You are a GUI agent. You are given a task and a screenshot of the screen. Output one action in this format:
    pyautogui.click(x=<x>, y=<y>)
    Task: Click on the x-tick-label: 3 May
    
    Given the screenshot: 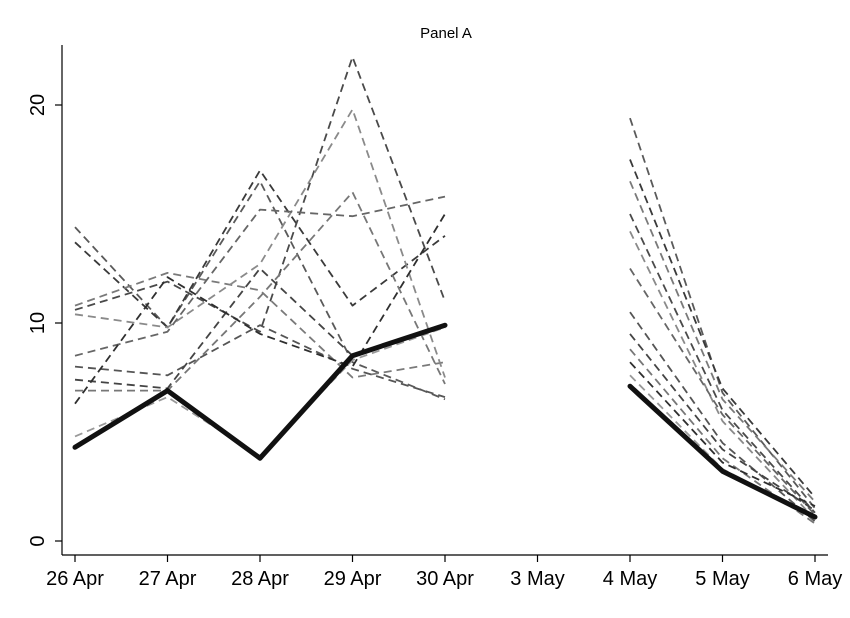 What is the action you would take?
    pyautogui.click(x=537, y=579)
    